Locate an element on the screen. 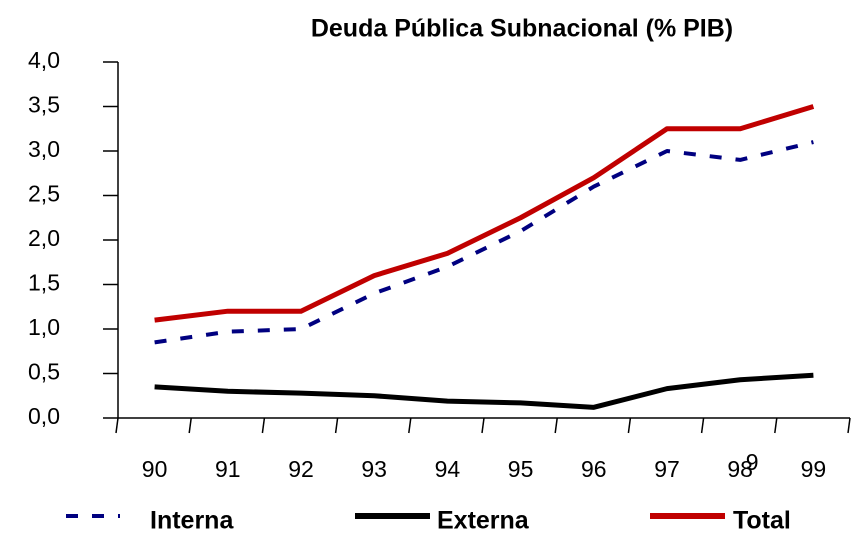 The height and width of the screenshot is (542, 854). x-tick-label: 96 is located at coordinates (594, 469).